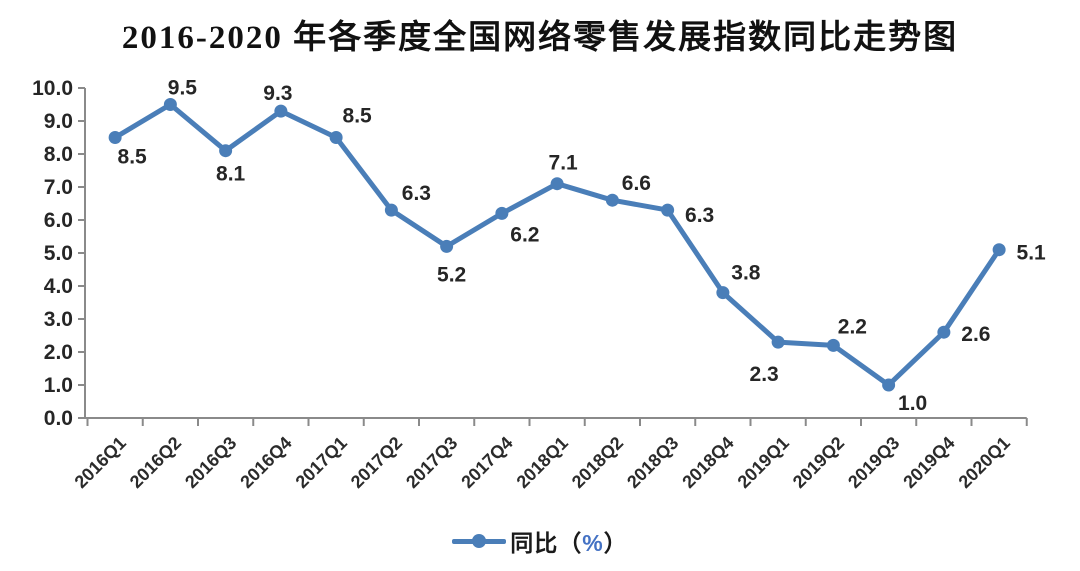 The height and width of the screenshot is (571, 1080). What do you see at coordinates (58, 187) in the screenshot?
I see `y-axis-tick-label: 7.0` at bounding box center [58, 187].